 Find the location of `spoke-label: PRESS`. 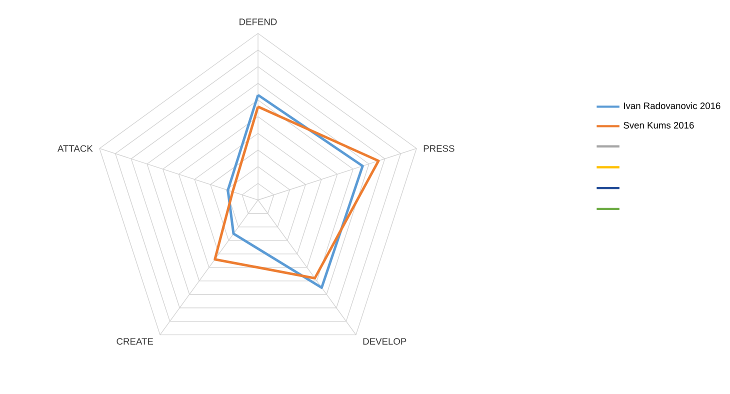

spoke-label: PRESS is located at coordinates (439, 148).